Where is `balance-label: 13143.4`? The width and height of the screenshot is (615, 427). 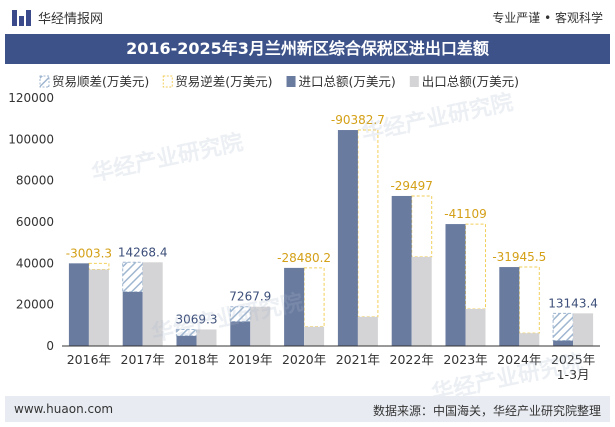
balance-label: 13143.4 is located at coordinates (573, 303).